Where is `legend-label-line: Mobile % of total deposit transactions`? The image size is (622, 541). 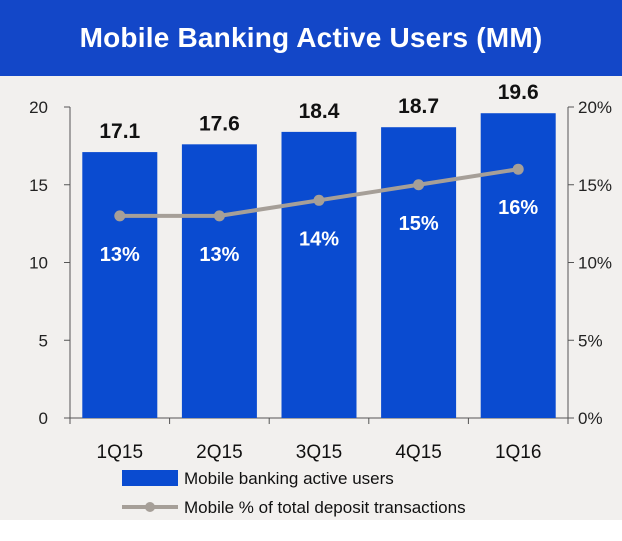 legend-label-line: Mobile % of total deposit transactions is located at coordinates (325, 507).